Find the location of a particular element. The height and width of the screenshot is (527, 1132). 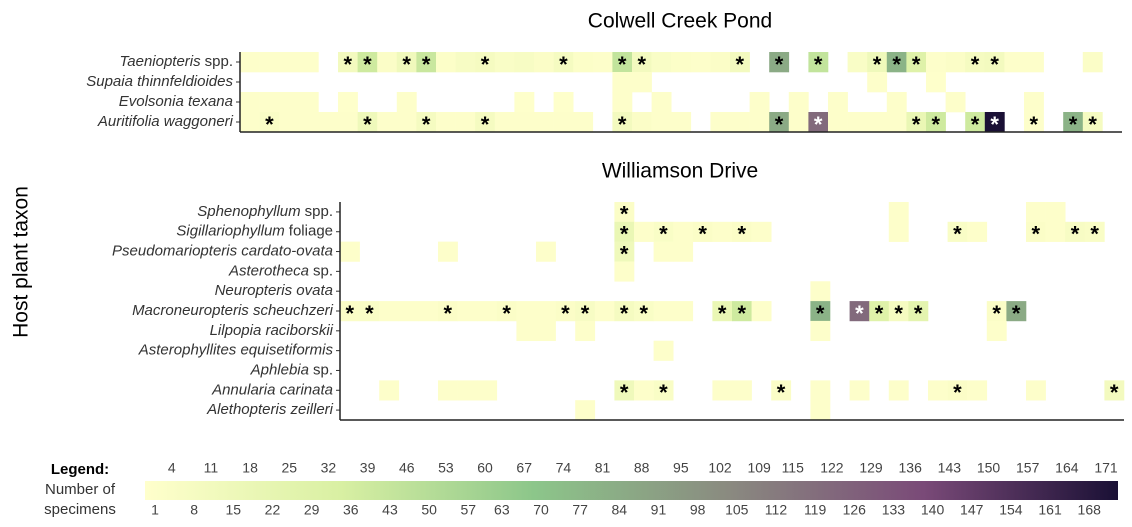

row-label-part: sp. is located at coordinates (323, 270).